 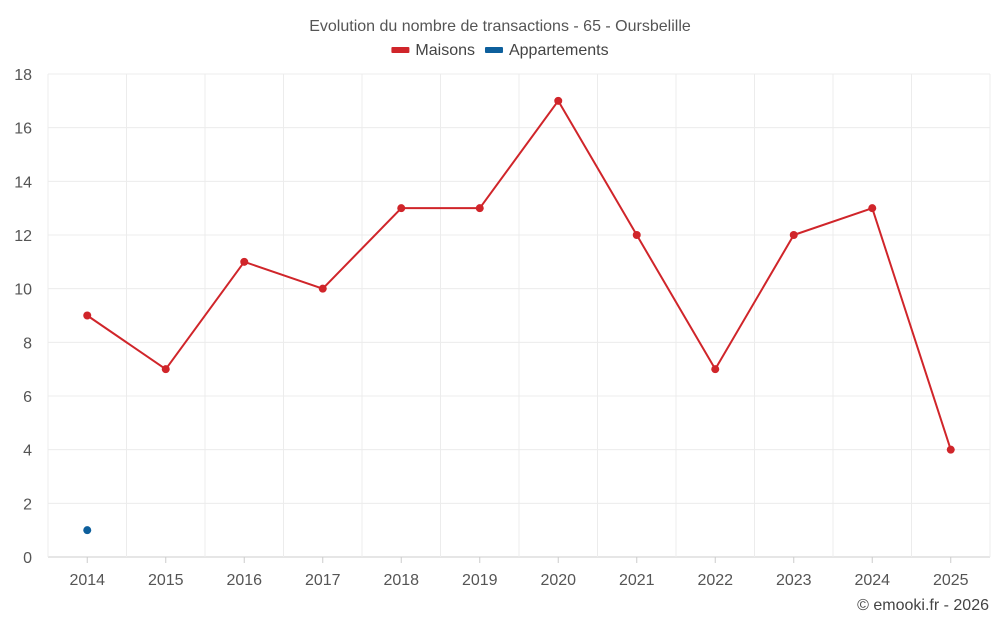 What do you see at coordinates (27, 504) in the screenshot?
I see `y-tick-label: 2` at bounding box center [27, 504].